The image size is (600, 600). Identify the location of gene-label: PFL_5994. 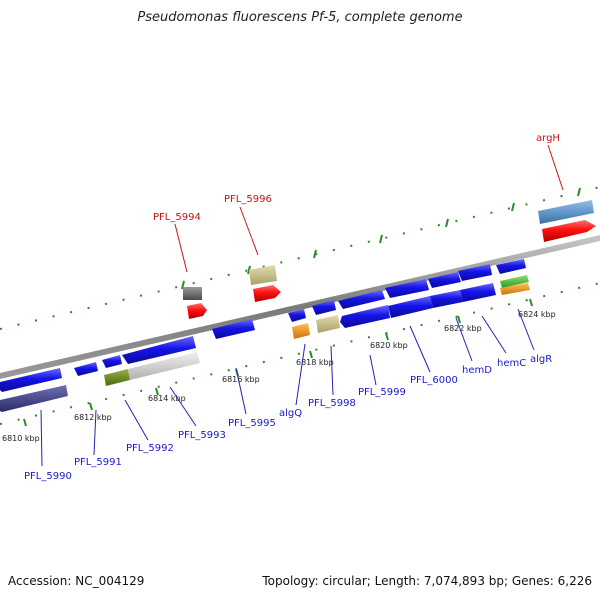
(177, 217).